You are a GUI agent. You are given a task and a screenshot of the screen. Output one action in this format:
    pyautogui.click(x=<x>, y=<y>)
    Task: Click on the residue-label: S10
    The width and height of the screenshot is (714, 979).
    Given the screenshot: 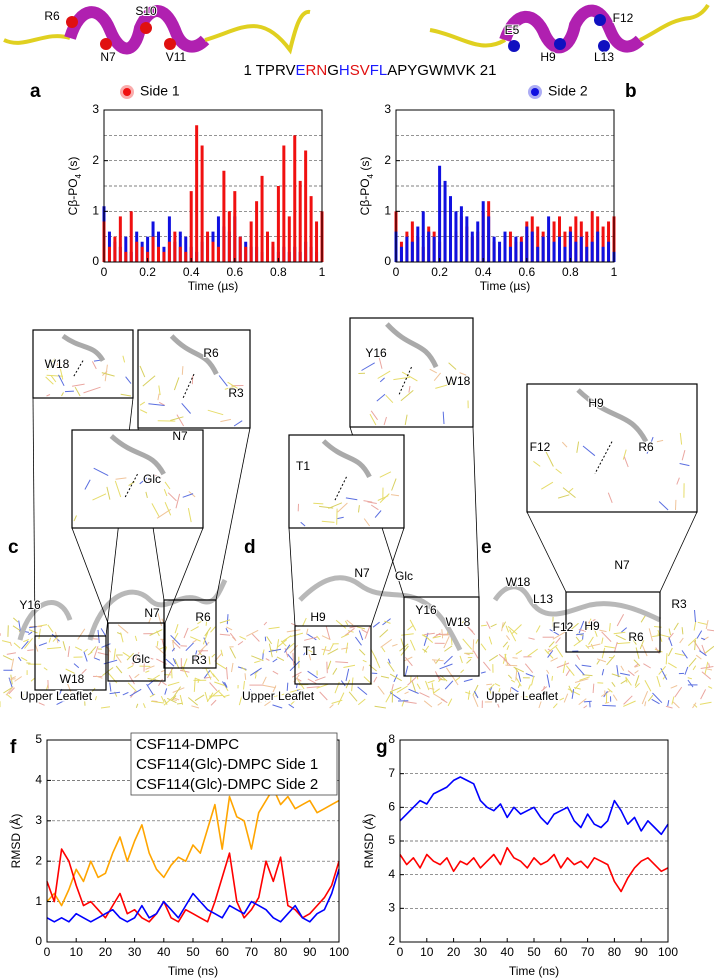 What is the action you would take?
    pyautogui.click(x=146, y=11)
    